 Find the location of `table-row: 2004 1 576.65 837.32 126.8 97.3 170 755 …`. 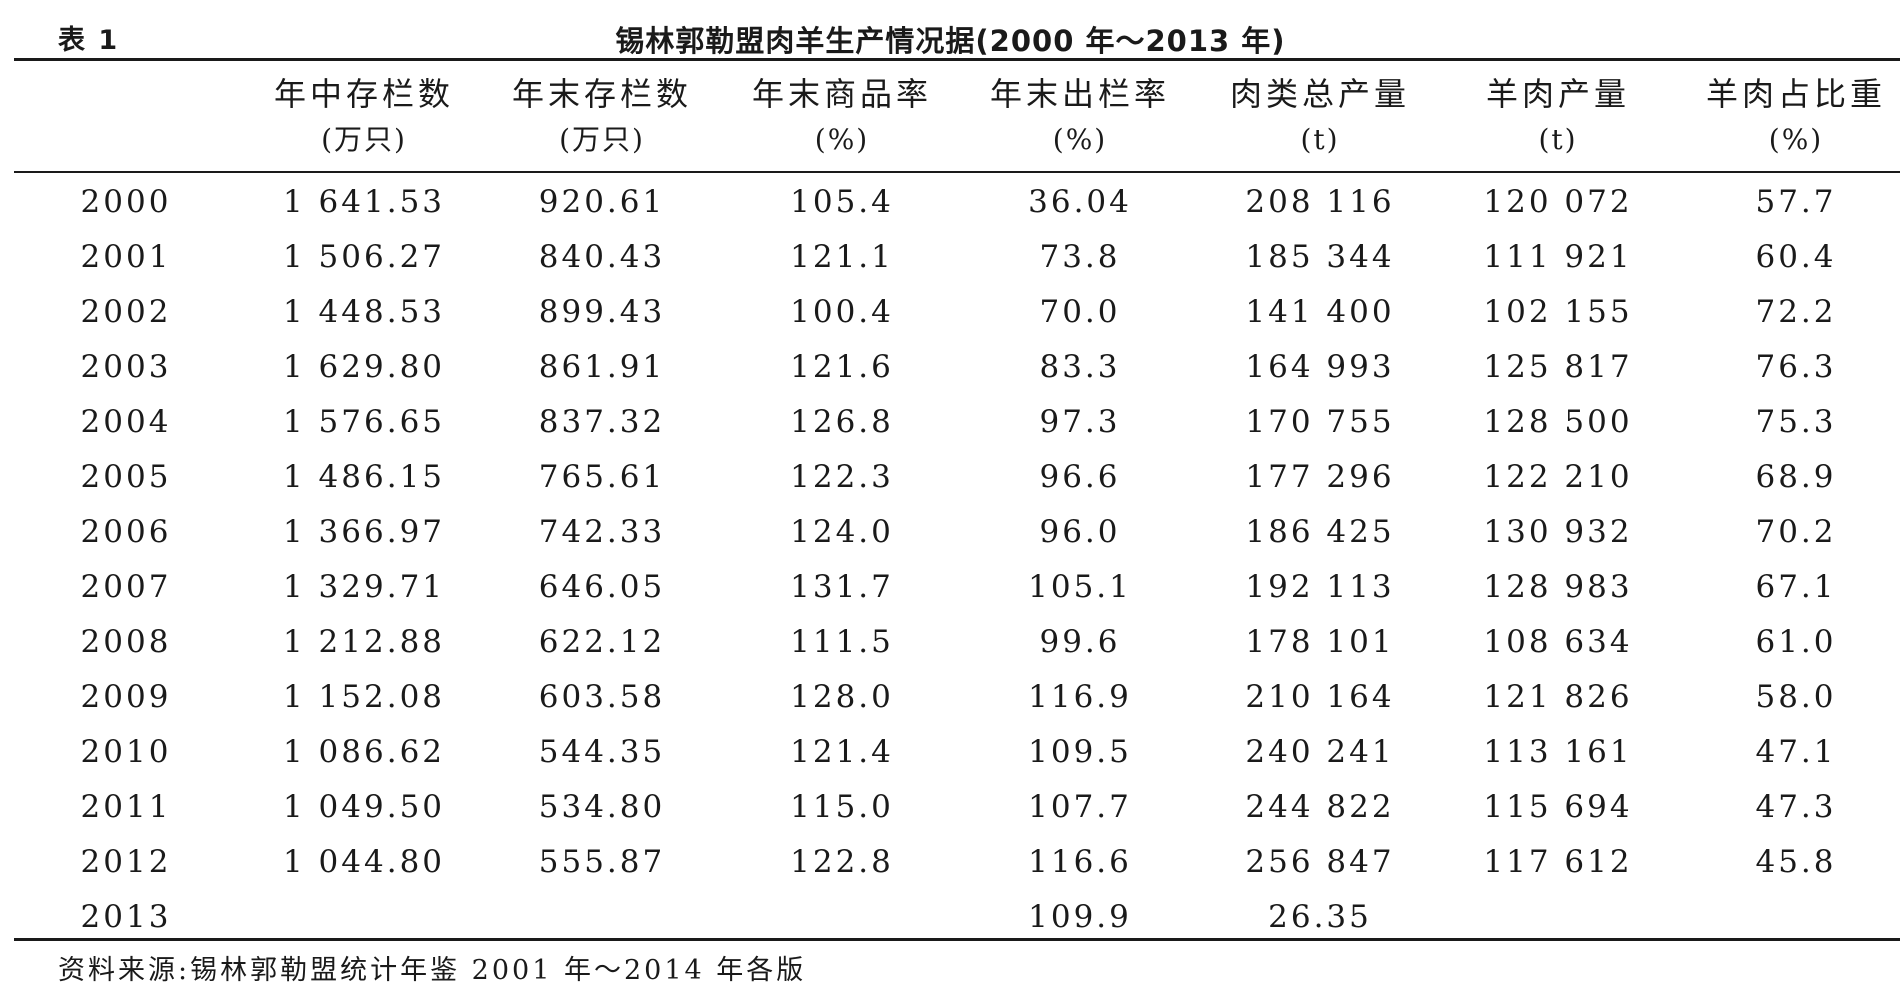

table-row: 2004 1 576.65 837.32 126.8 97.3 170 755 … is located at coordinates (957, 422).